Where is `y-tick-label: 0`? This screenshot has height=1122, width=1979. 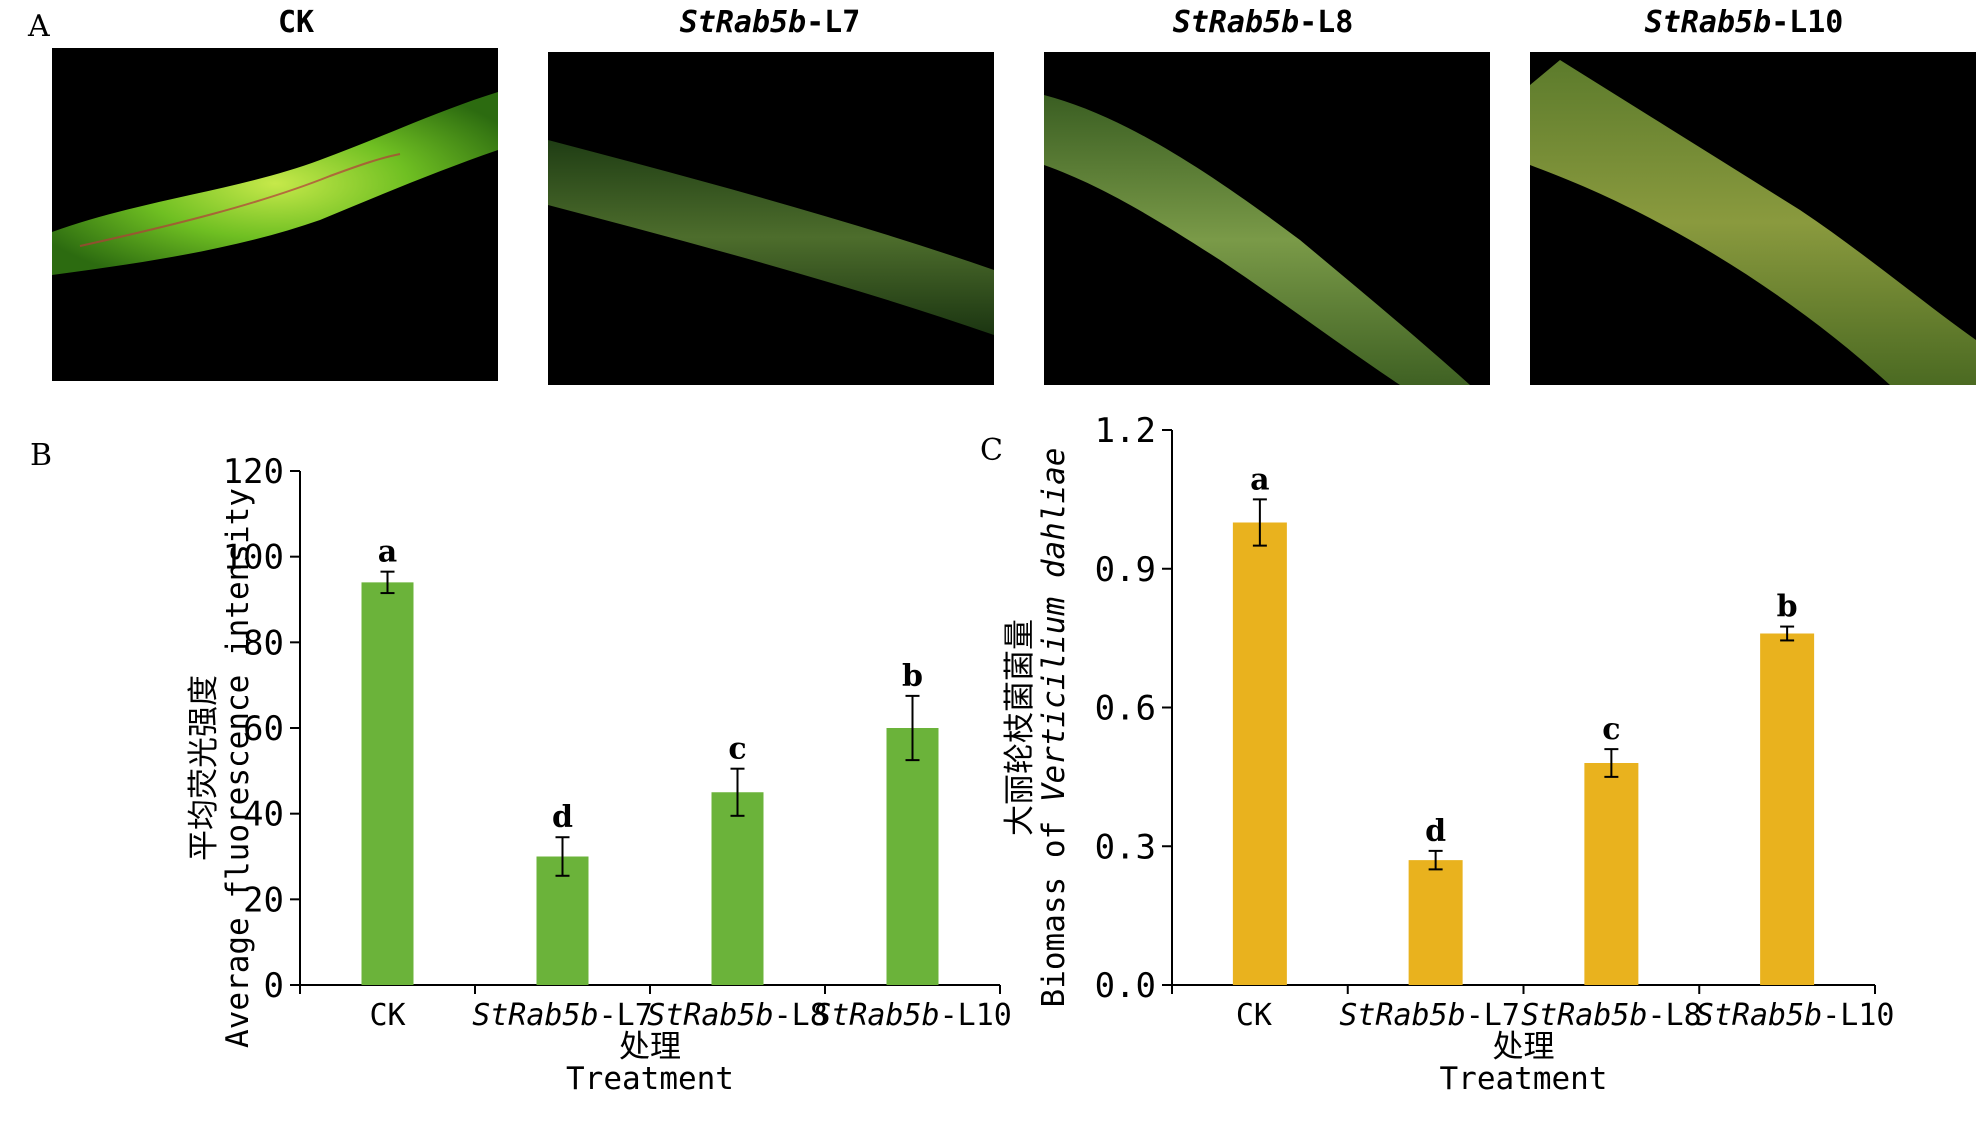
y-tick-label: 0 is located at coordinates (274, 986).